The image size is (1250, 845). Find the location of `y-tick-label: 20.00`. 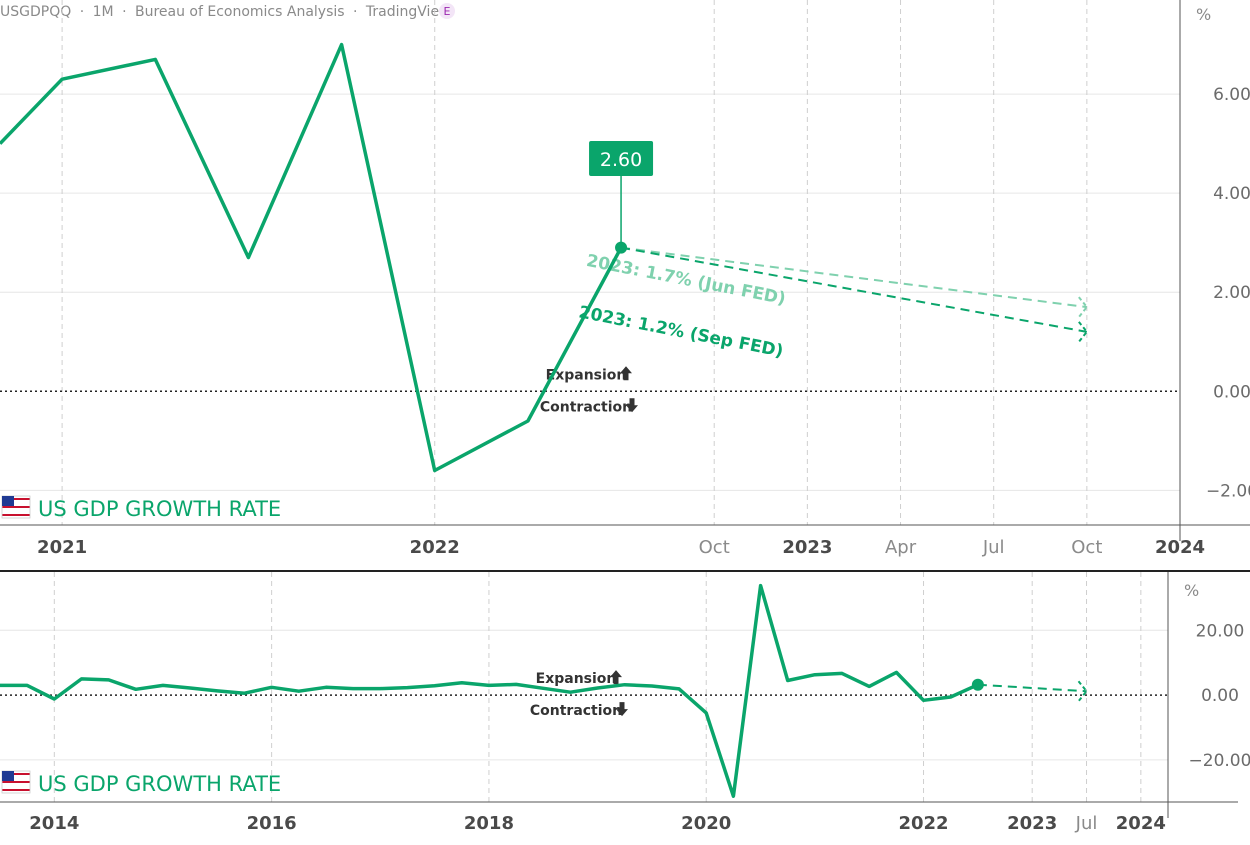

y-tick-label: 20.00 is located at coordinates (1220, 631).